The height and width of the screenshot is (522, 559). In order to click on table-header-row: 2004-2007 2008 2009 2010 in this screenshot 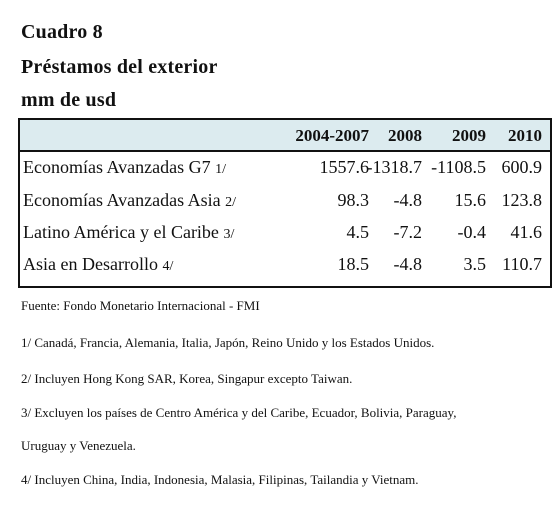, I will do `click(285, 136)`.